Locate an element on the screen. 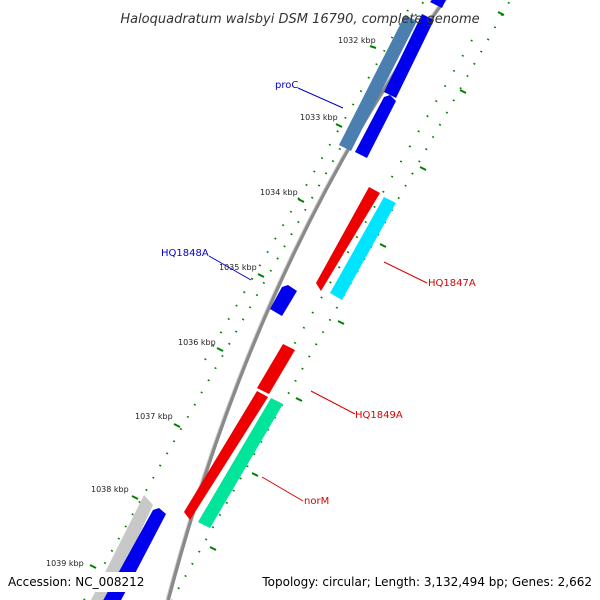 The image size is (600, 600). kbp-label: 1037 kbp is located at coordinates (154, 416).